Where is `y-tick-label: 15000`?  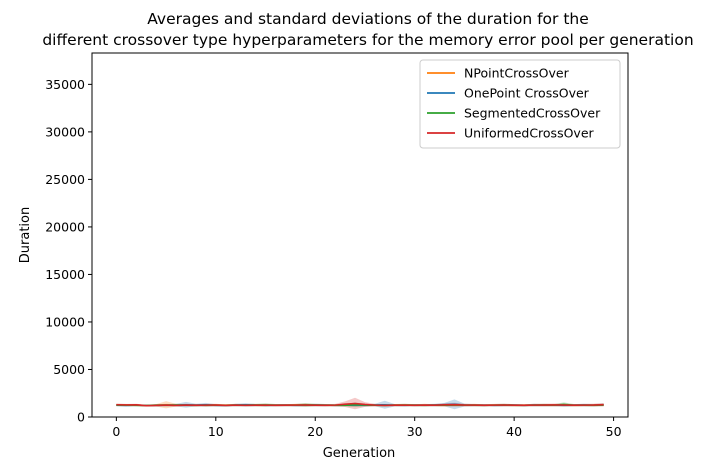 y-tick-label: 15000 is located at coordinates (65, 274).